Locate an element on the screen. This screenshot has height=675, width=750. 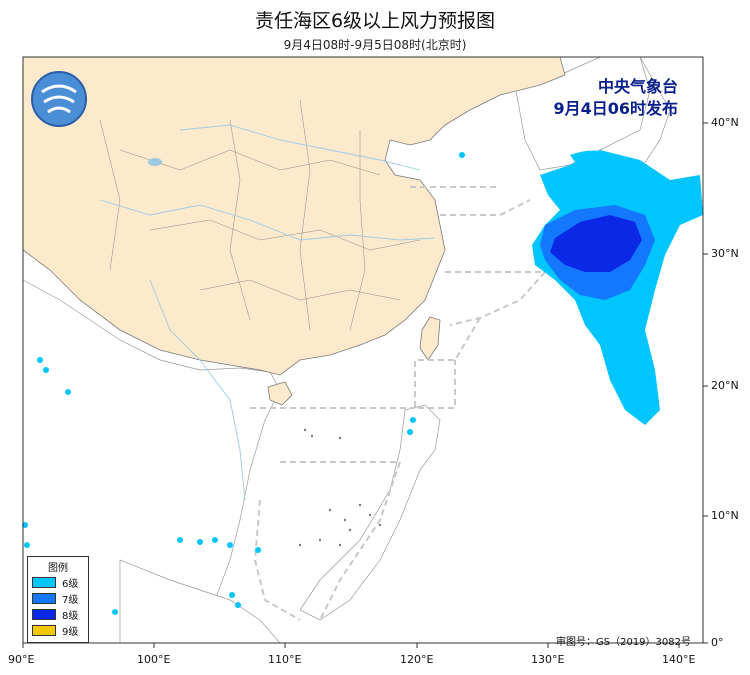
x-tick-130e: 130°E is located at coordinates (548, 659).